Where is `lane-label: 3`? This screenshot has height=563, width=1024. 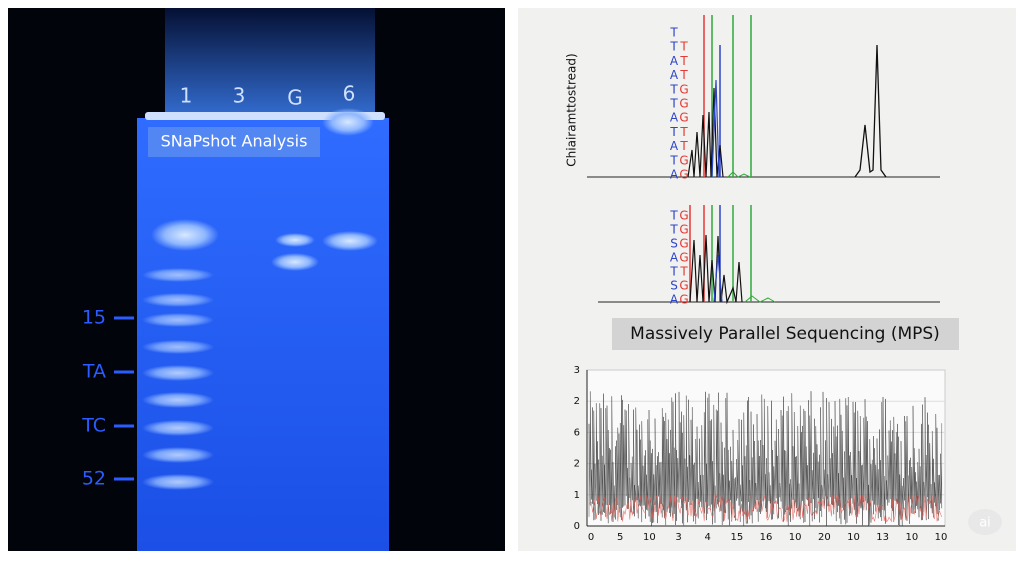 lane-label: 3 is located at coordinates (239, 96).